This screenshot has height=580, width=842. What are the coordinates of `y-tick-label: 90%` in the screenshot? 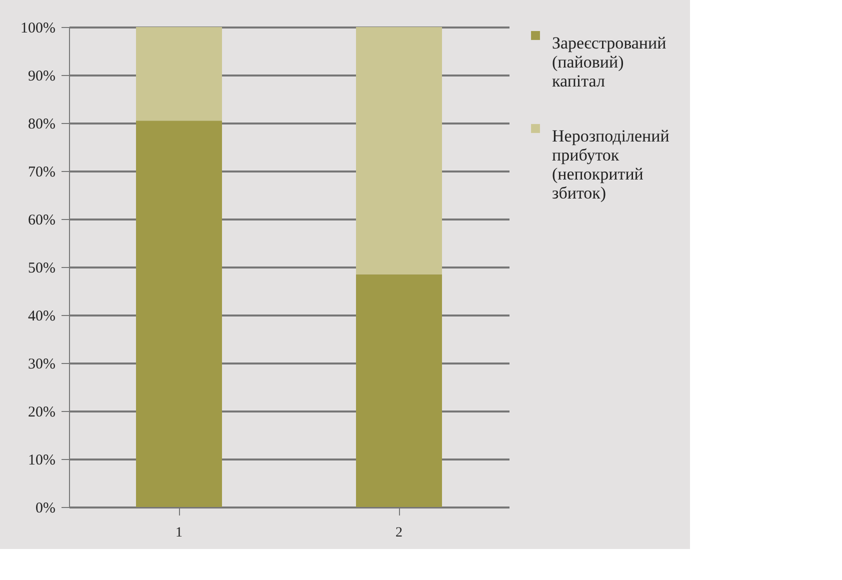 It's located at (42, 76).